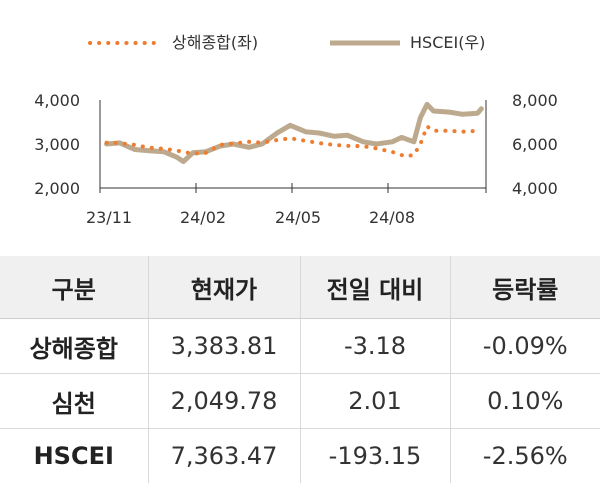  What do you see at coordinates (224, 456) in the screenshot?
I see `current-price-cell: 7,363.47` at bounding box center [224, 456].